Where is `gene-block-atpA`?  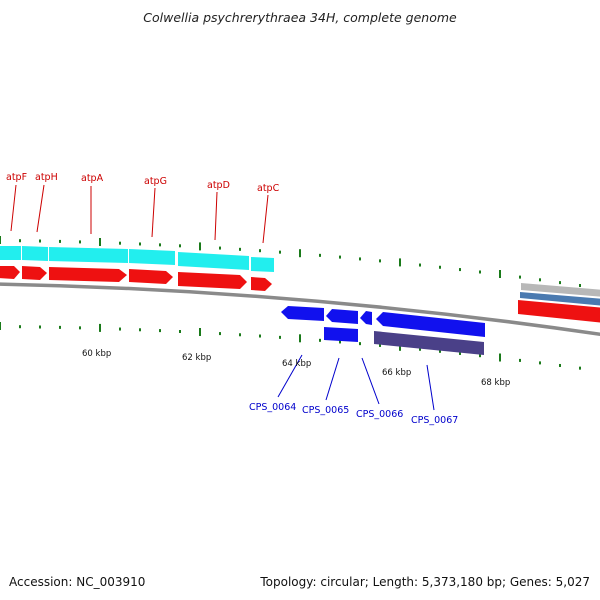 gene-block-atpA is located at coordinates (88, 255).